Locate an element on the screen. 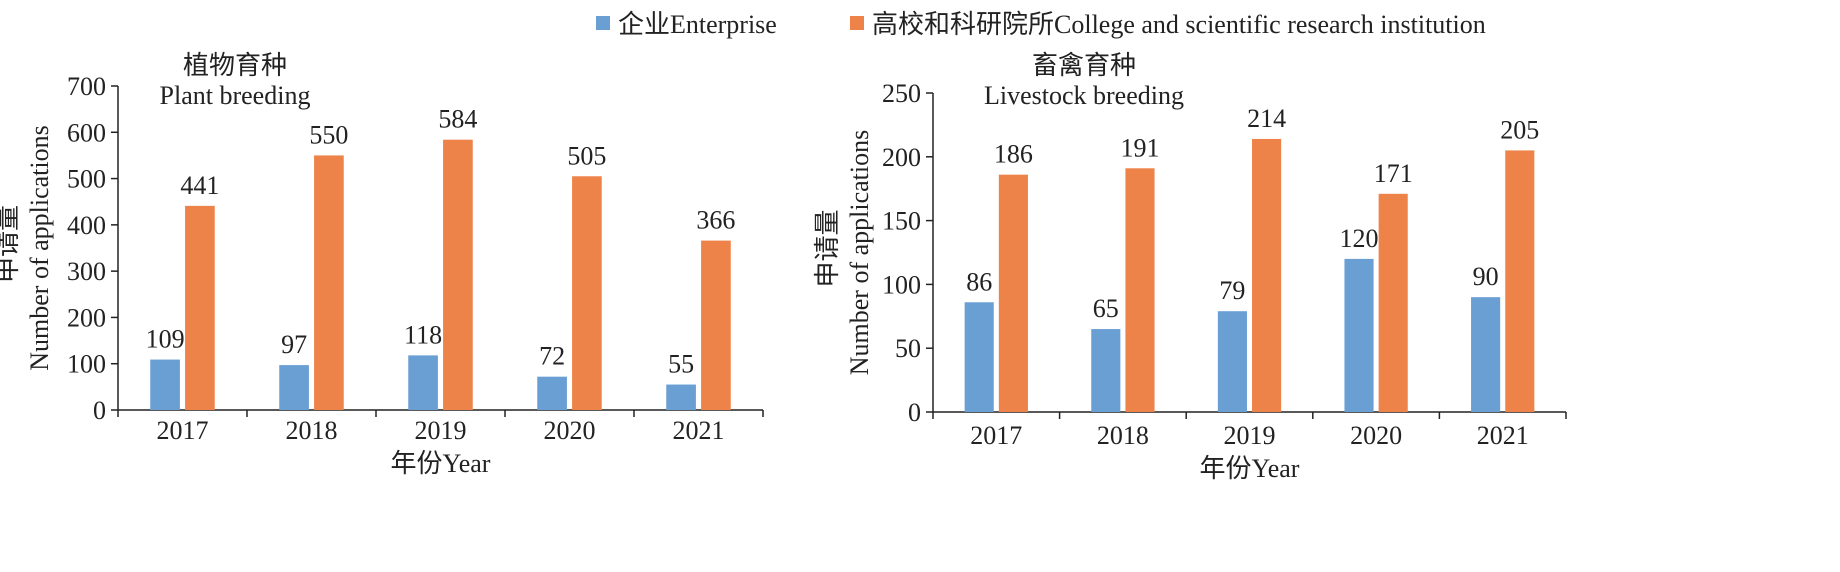 This screenshot has height=572, width=1840. data-label-college: 441 is located at coordinates (199, 185).